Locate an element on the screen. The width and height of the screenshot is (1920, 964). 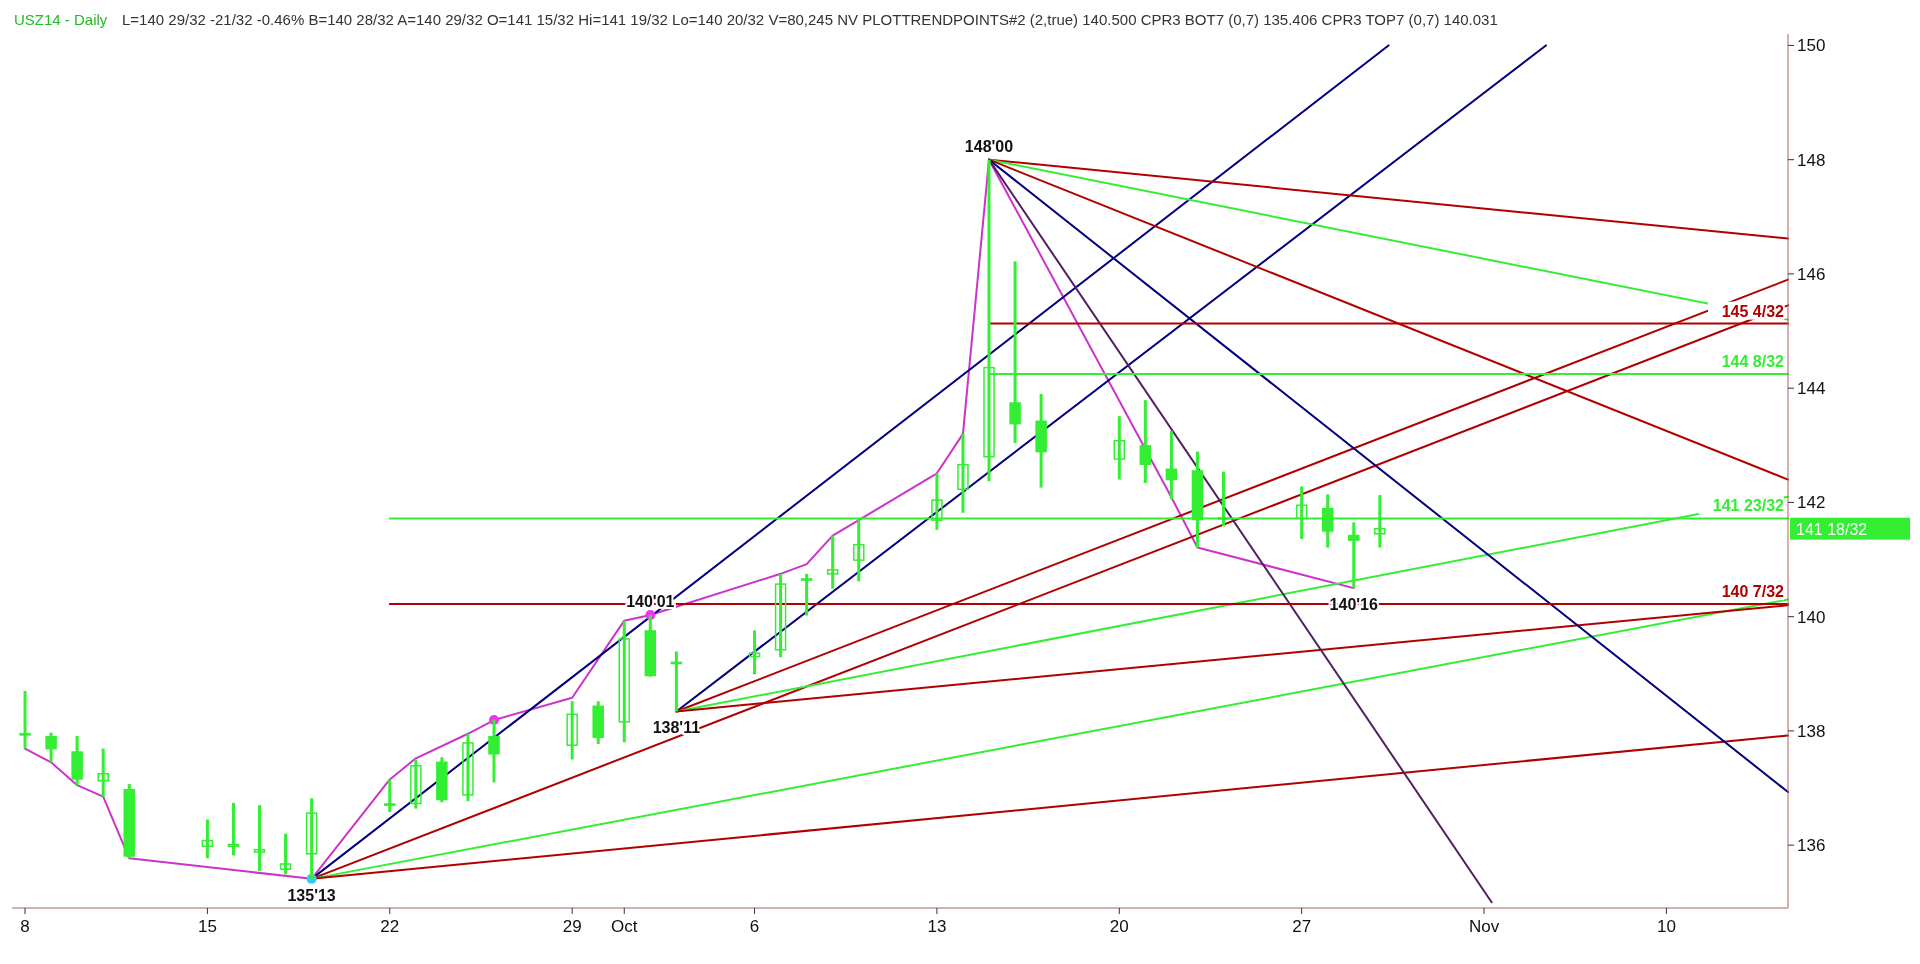
x-tick-label: 15 is located at coordinates (207, 926).